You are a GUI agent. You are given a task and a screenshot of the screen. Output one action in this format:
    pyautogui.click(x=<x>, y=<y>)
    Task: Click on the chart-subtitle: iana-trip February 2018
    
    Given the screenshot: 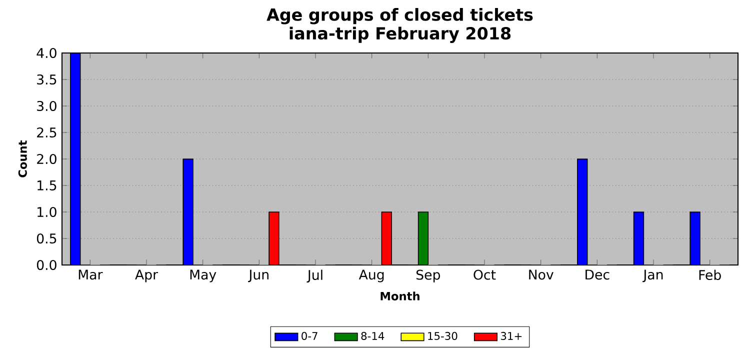 What is the action you would take?
    pyautogui.click(x=400, y=34)
    